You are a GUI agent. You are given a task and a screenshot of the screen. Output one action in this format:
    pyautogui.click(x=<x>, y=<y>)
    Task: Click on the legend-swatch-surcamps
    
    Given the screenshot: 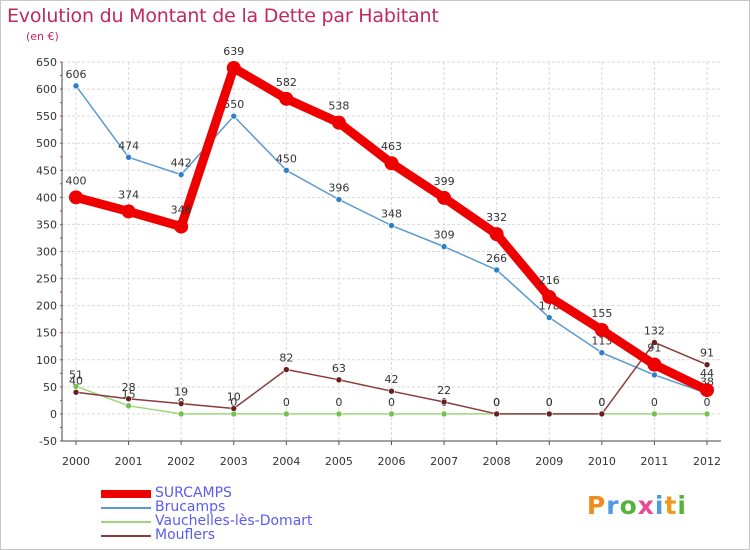 What is the action you would take?
    pyautogui.click(x=126, y=494)
    